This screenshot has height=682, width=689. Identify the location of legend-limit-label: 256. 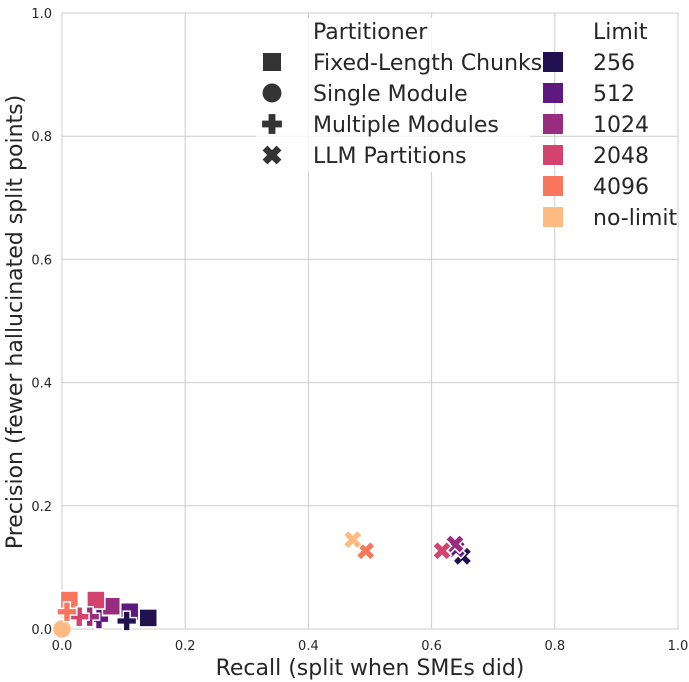
(614, 63).